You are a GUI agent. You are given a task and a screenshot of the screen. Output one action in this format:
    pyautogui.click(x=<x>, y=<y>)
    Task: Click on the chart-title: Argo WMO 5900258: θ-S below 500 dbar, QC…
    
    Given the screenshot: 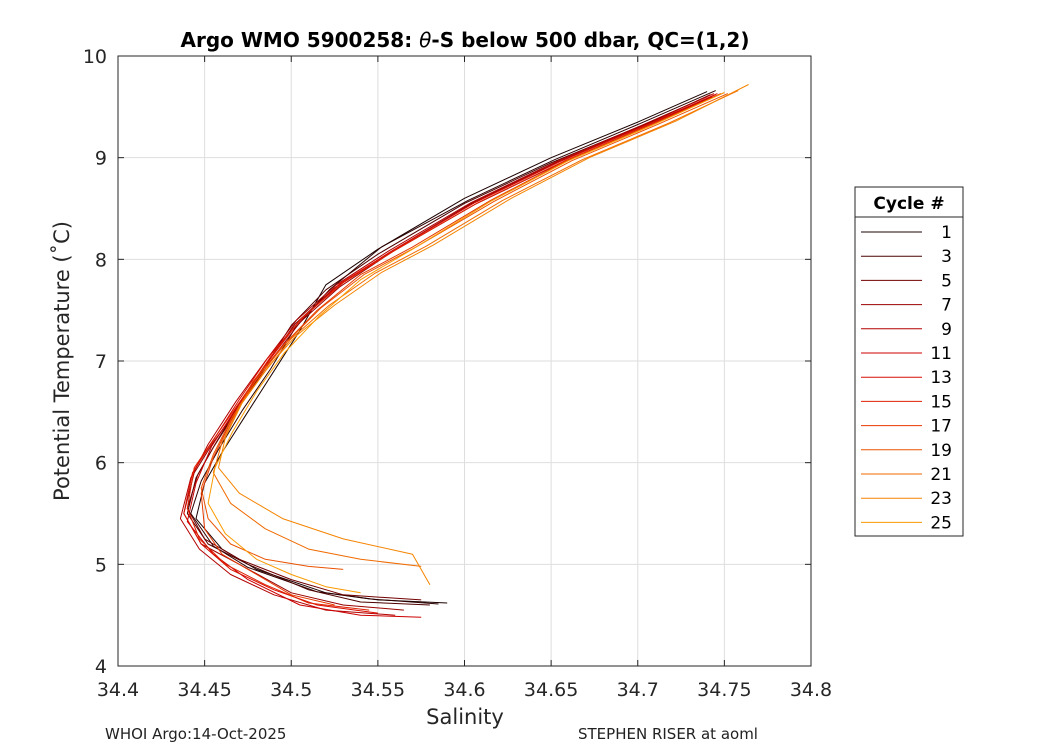 What is the action you would take?
    pyautogui.click(x=465, y=40)
    